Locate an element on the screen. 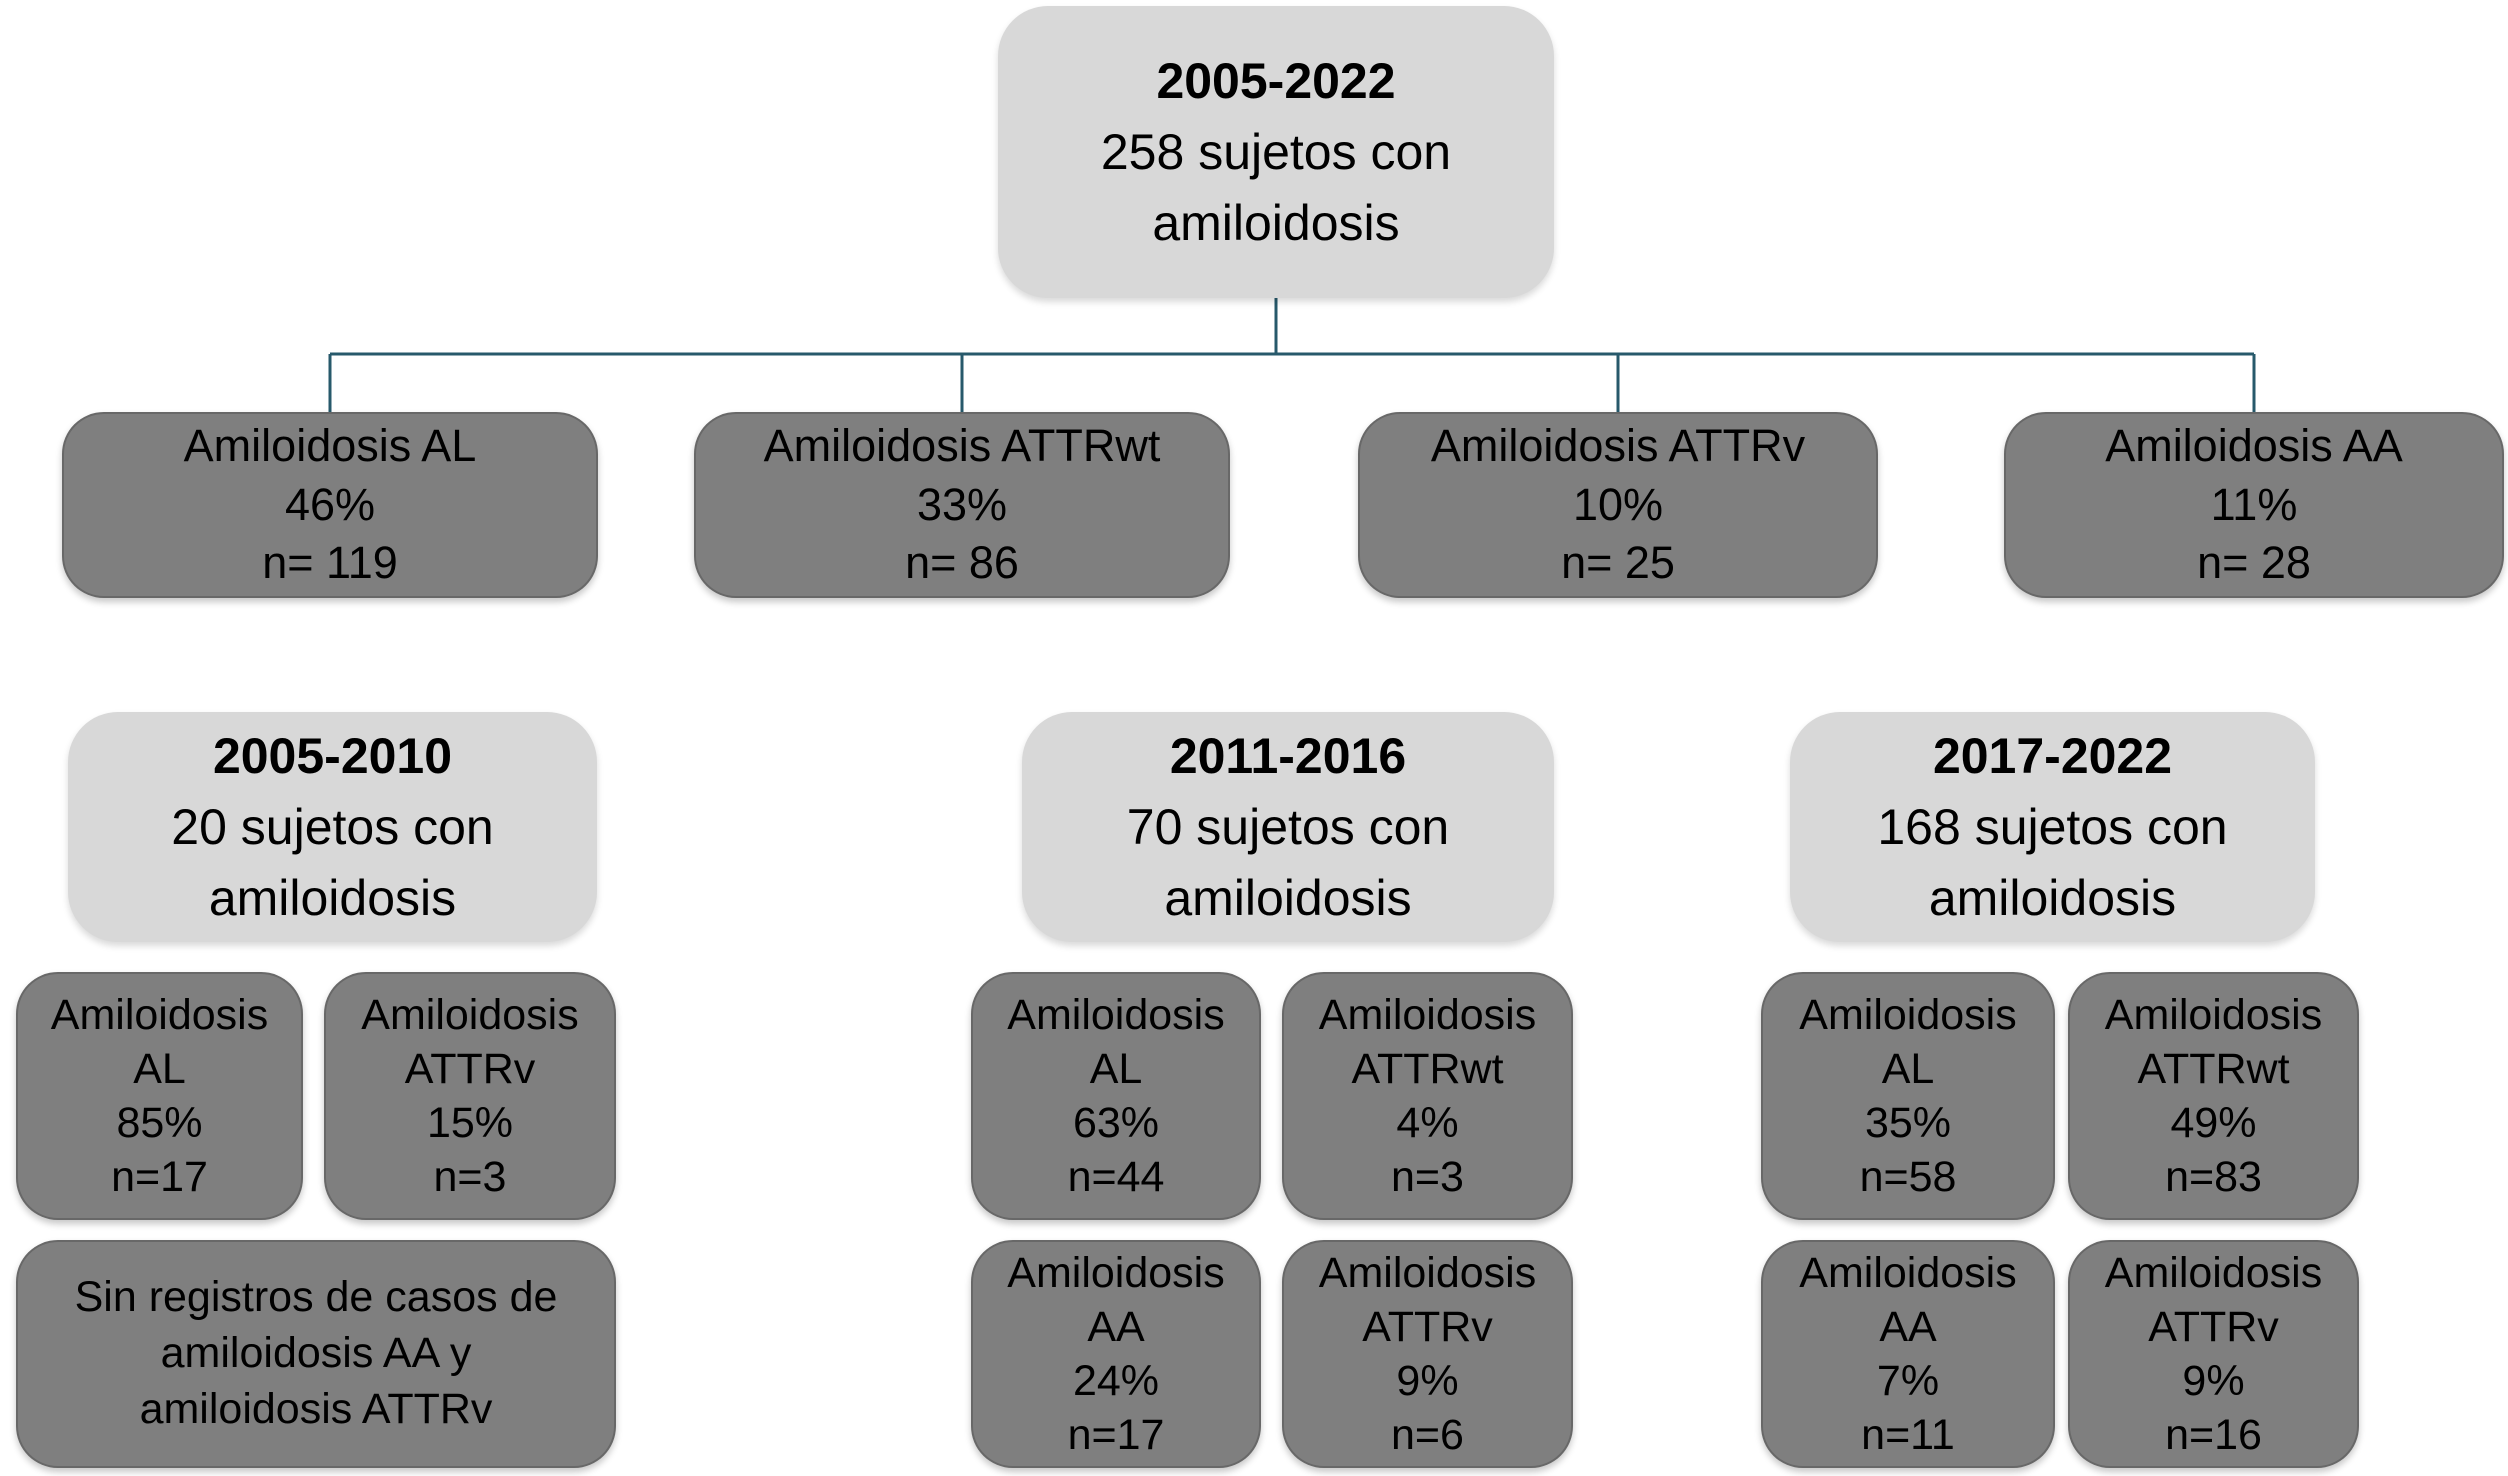 This screenshot has height=1476, width=2508. group-pct: 85% is located at coordinates (159, 1123).